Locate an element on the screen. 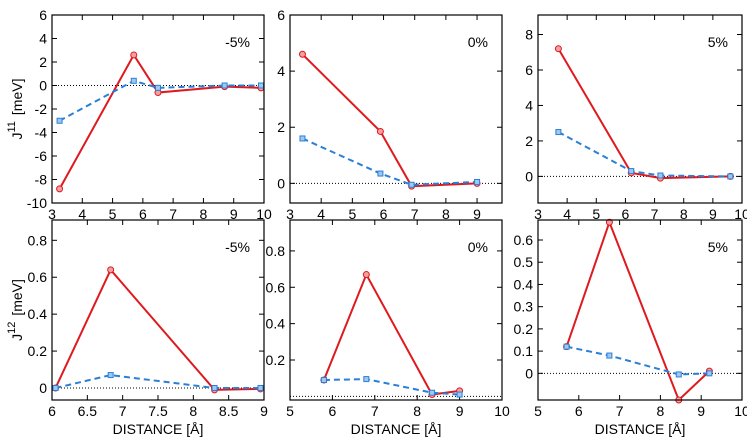 The height and width of the screenshot is (440, 747). y-tick-label: -4 is located at coordinates (41, 133).